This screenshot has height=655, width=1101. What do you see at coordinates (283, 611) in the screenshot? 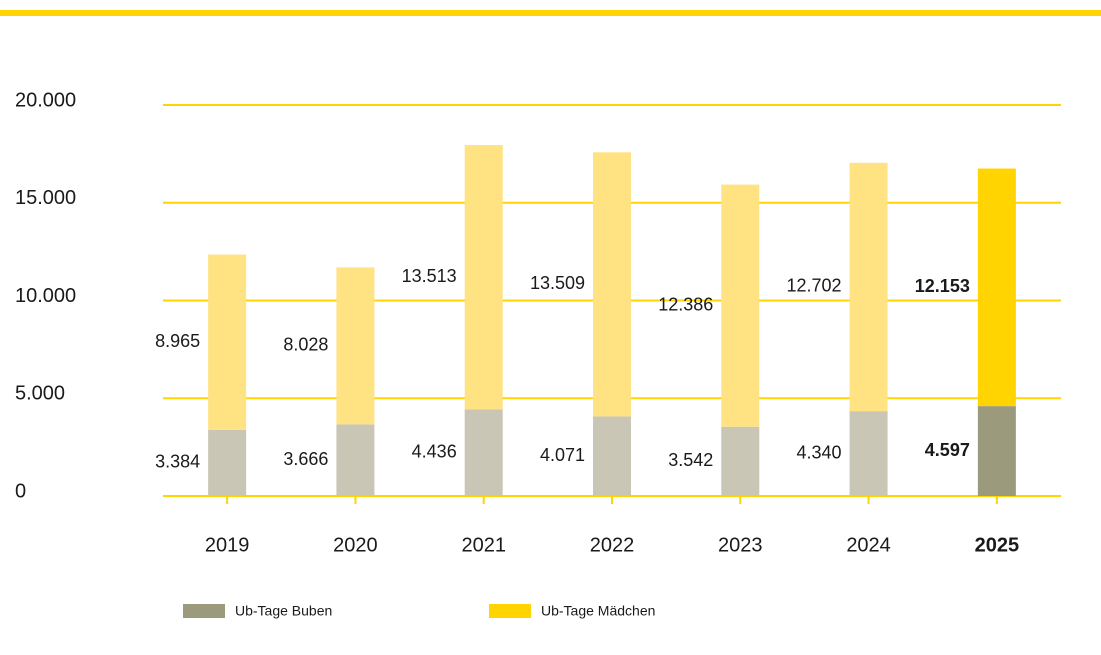
I see `legend-label: Ub-Tage Buben` at bounding box center [283, 611].